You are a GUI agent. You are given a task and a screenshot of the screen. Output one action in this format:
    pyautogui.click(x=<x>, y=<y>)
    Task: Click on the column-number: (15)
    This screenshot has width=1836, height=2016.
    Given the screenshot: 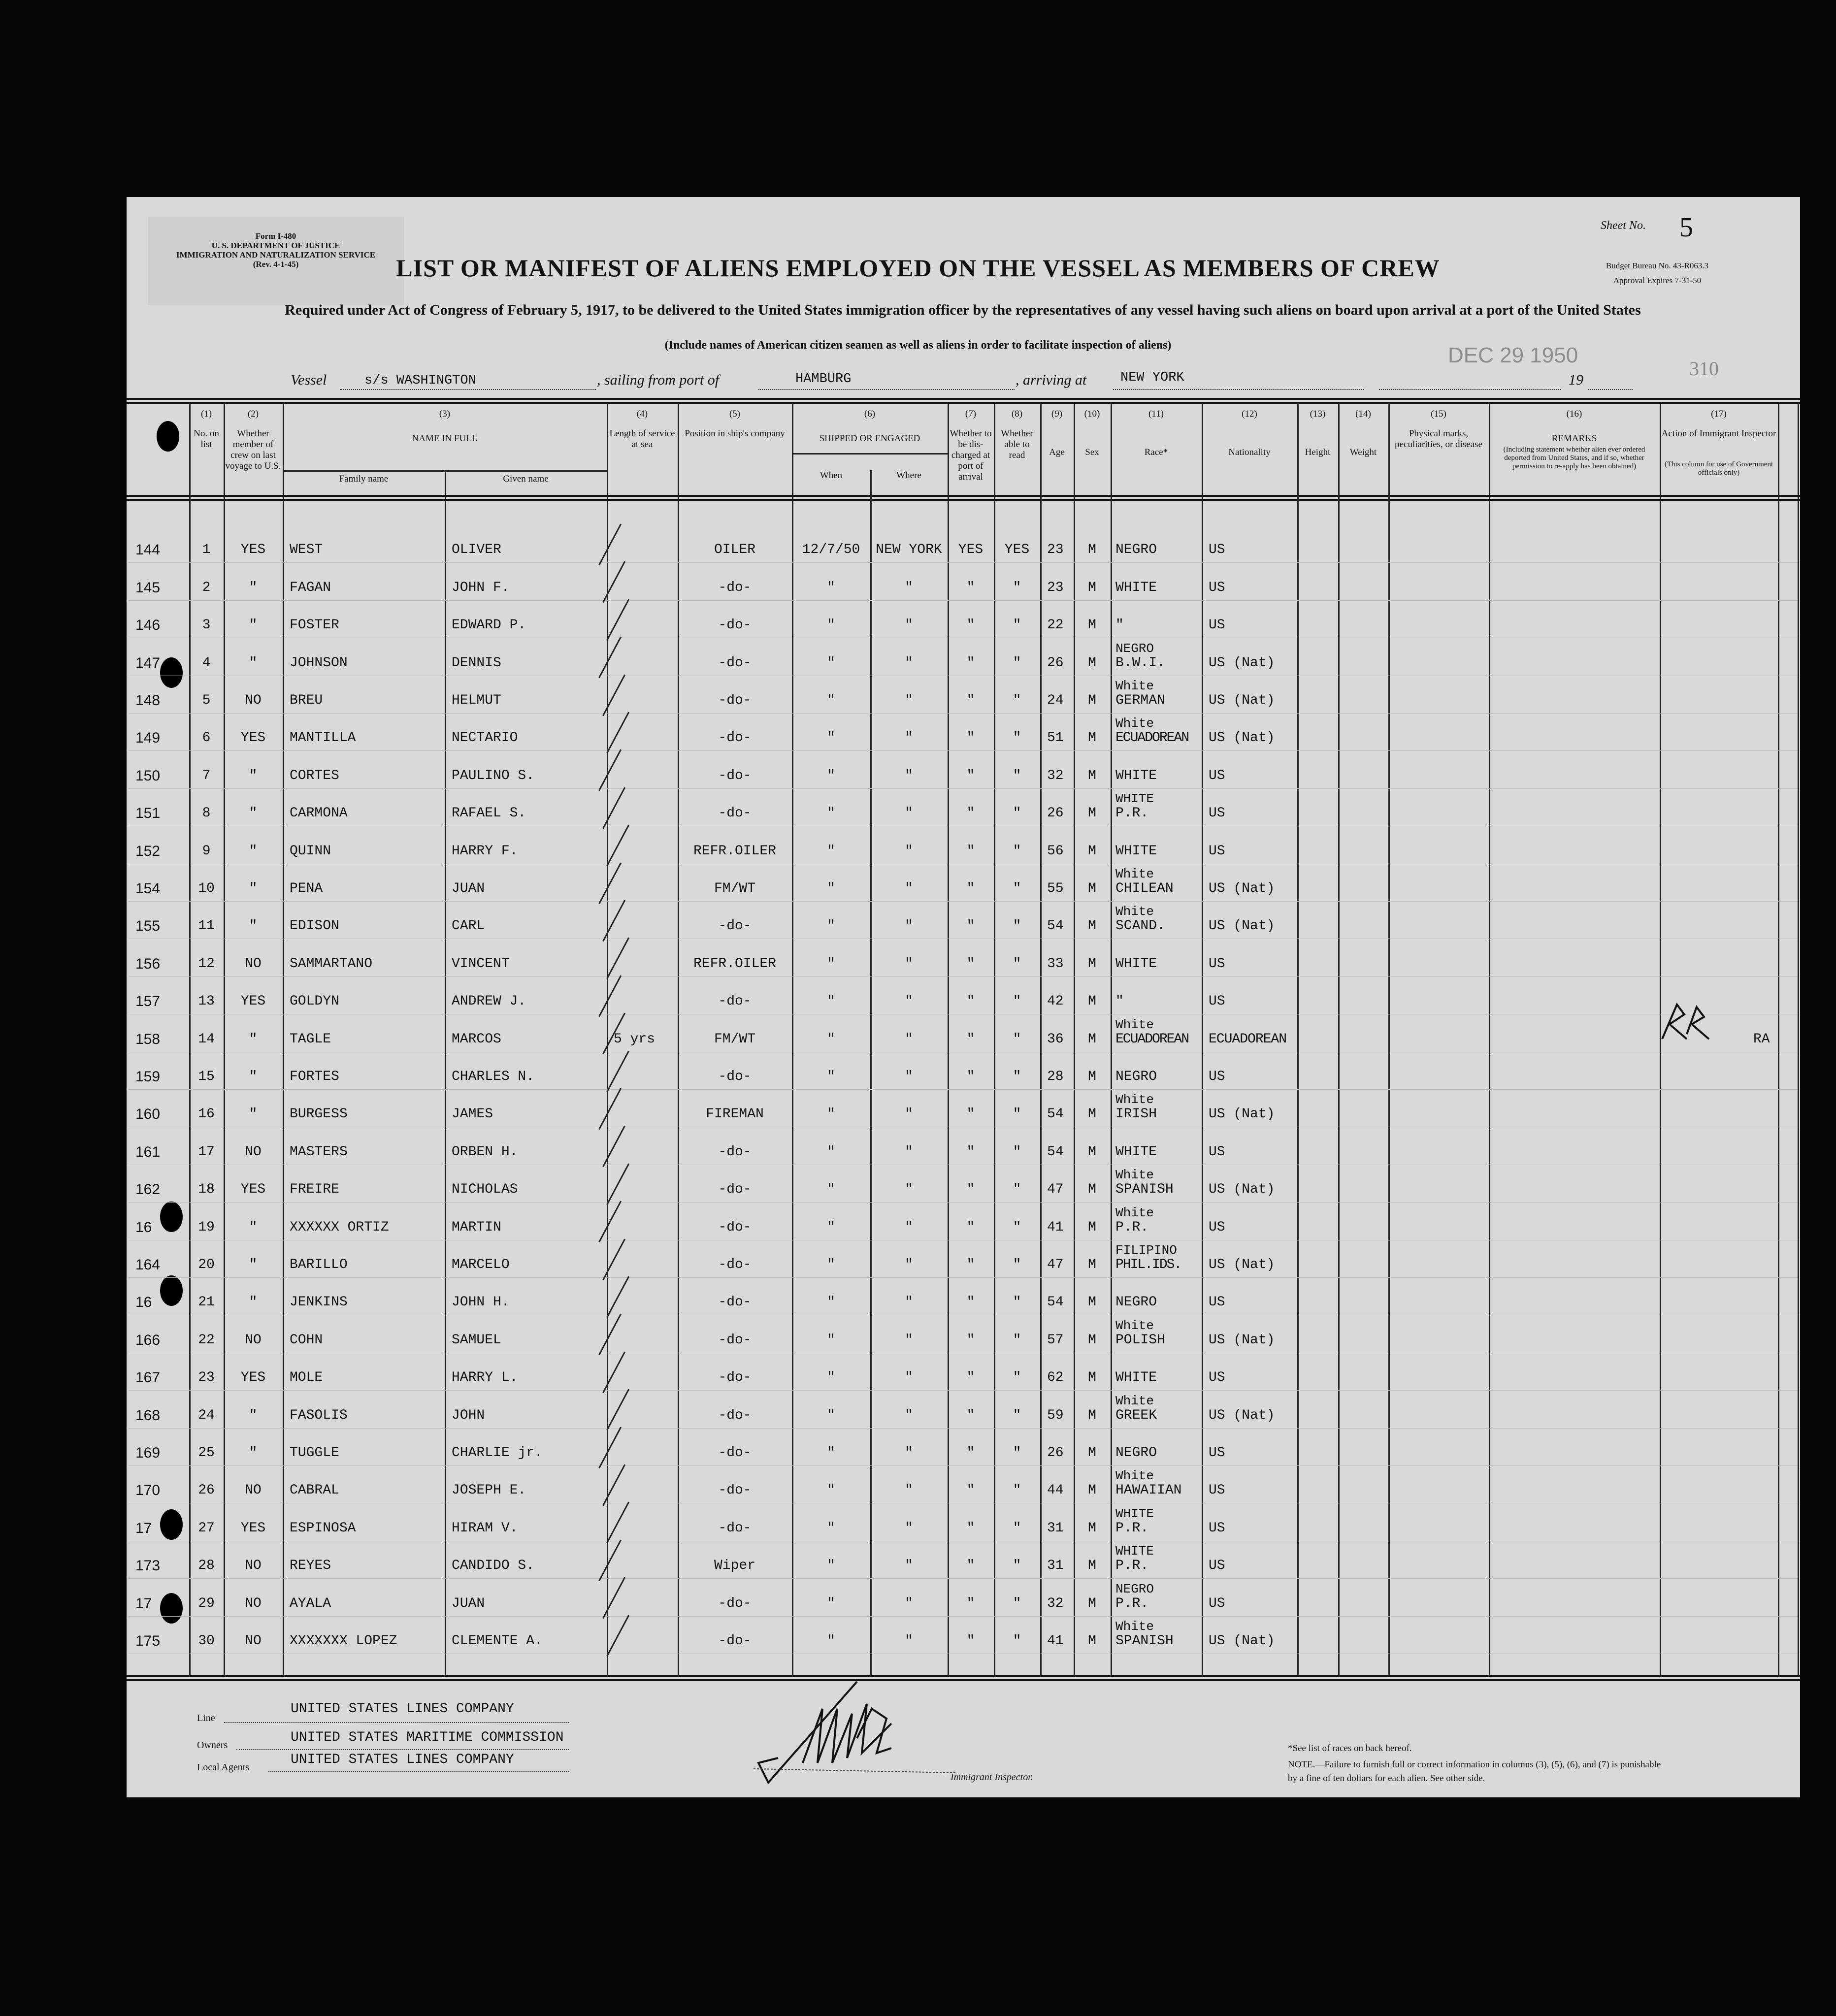 What is the action you would take?
    pyautogui.click(x=1439, y=414)
    